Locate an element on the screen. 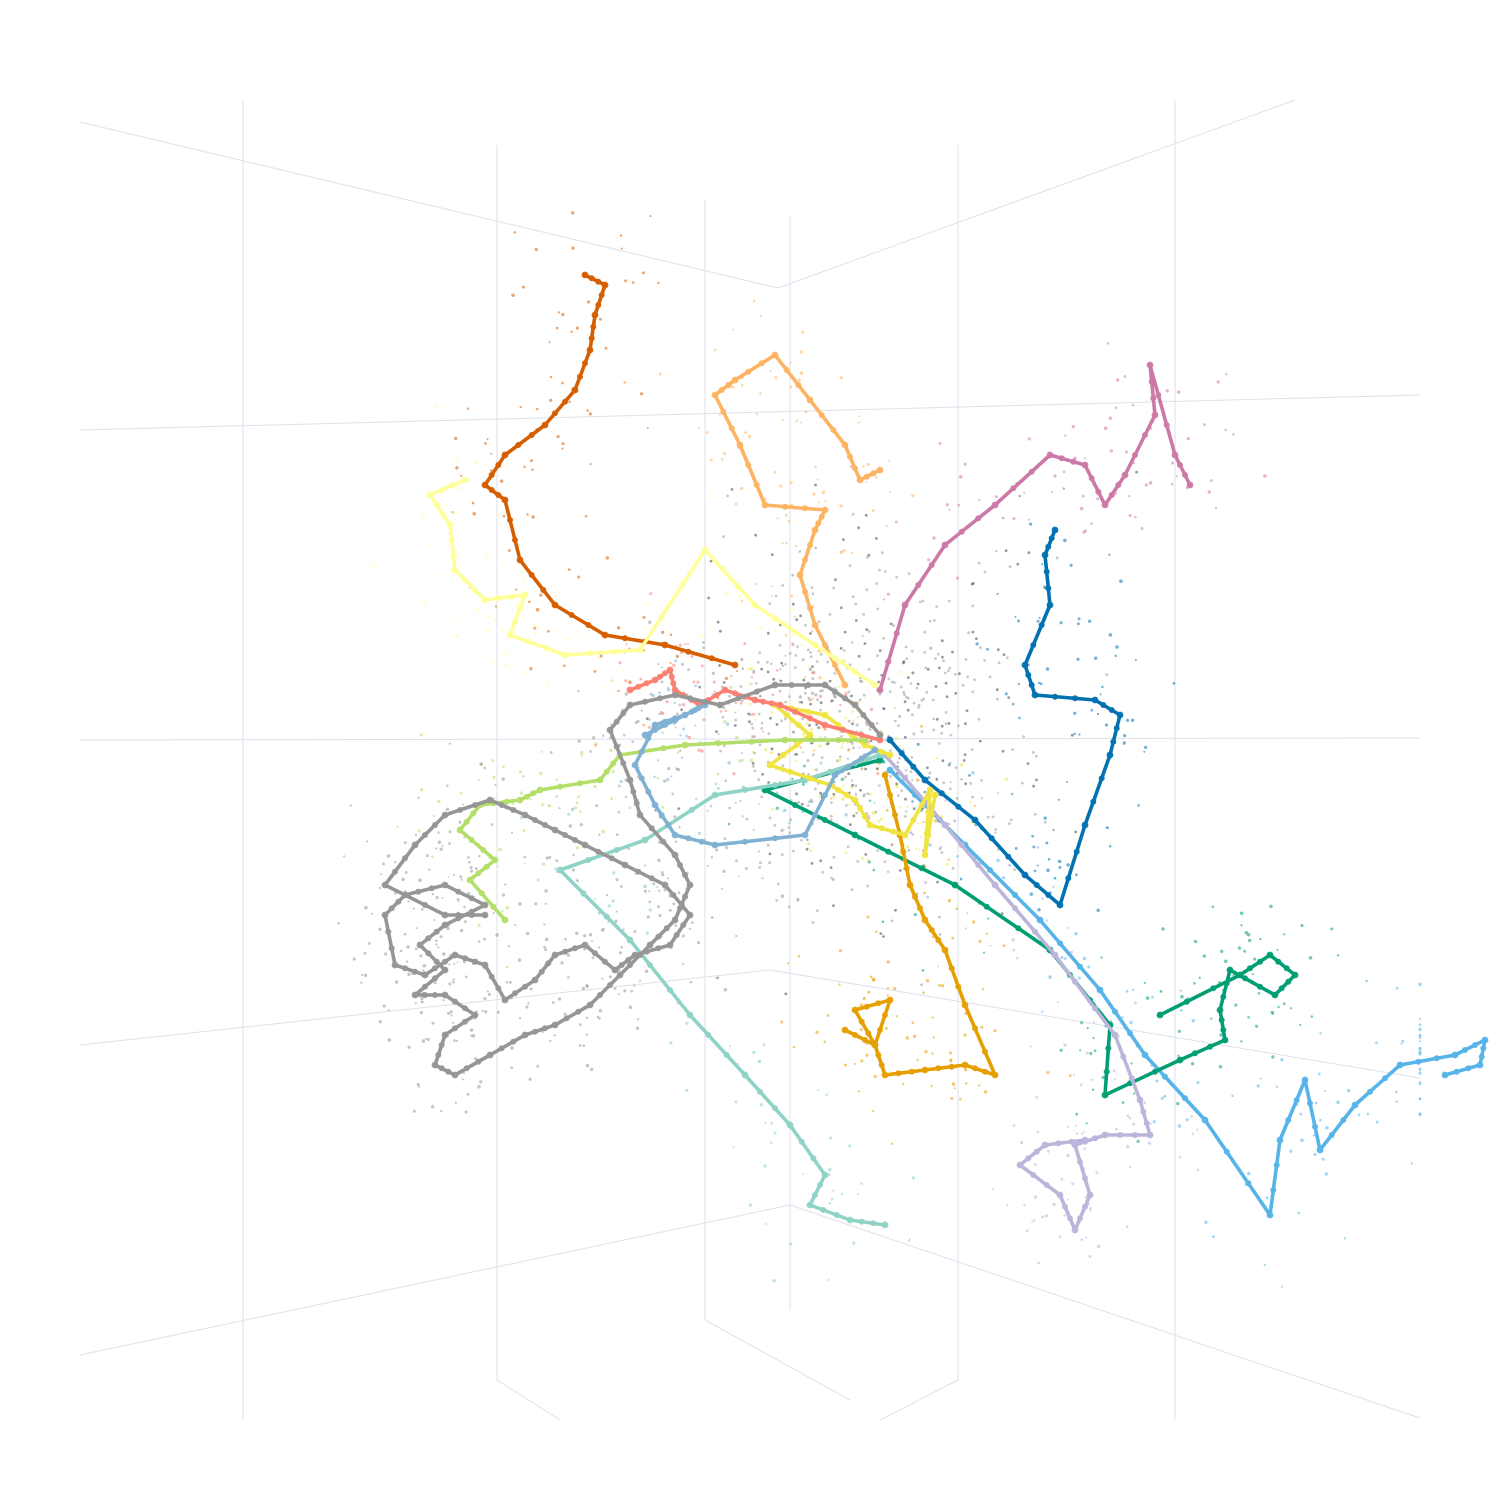 Image resolution: width=1500 pixels, height=1500 pixels. gridline is located at coordinates (528, 1400).